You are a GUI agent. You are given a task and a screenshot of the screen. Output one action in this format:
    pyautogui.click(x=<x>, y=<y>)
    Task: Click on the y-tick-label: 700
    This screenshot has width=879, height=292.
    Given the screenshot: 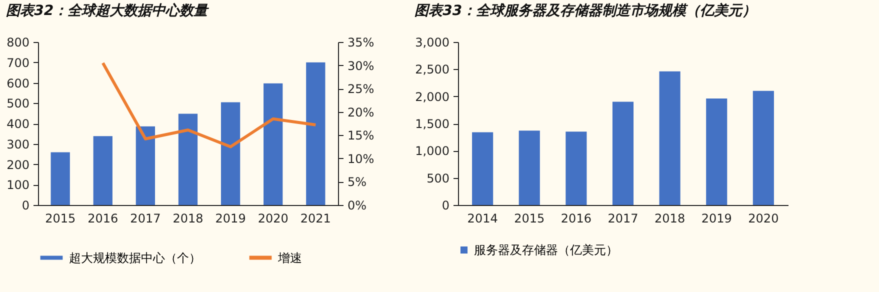 What is the action you would take?
    pyautogui.click(x=18, y=63)
    